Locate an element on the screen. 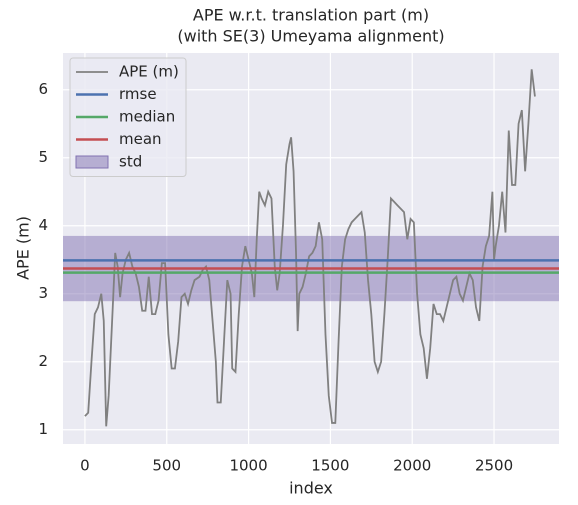 This screenshot has height=505, width=578. x-tick-label: 2000 is located at coordinates (412, 466).